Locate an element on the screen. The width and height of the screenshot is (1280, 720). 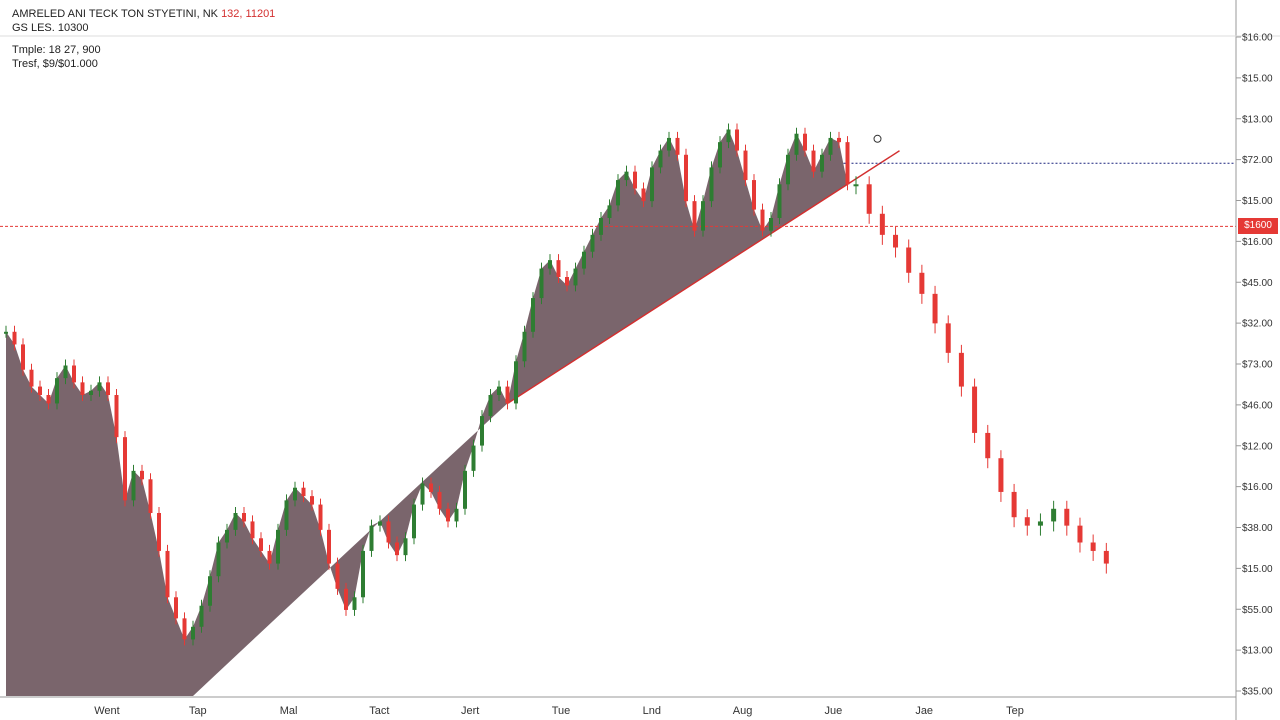
x-tick-label: Jae is located at coordinates (924, 711).